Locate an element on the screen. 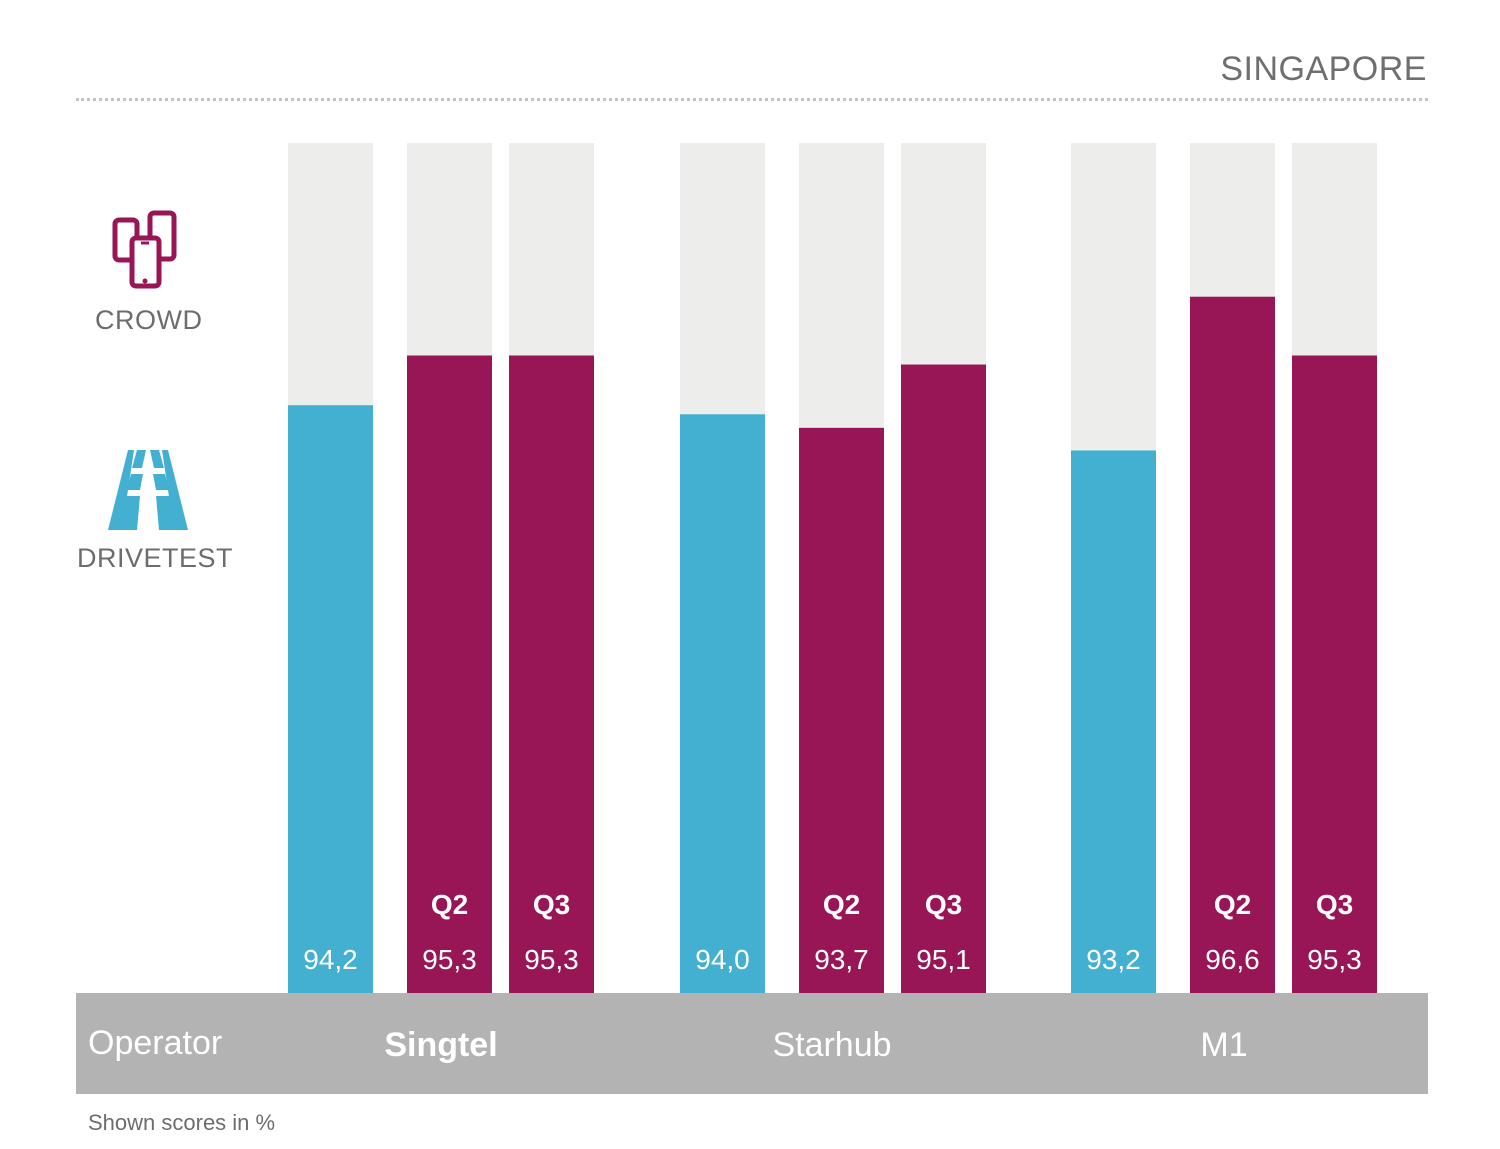  operator-bar is located at coordinates (752, 1043).